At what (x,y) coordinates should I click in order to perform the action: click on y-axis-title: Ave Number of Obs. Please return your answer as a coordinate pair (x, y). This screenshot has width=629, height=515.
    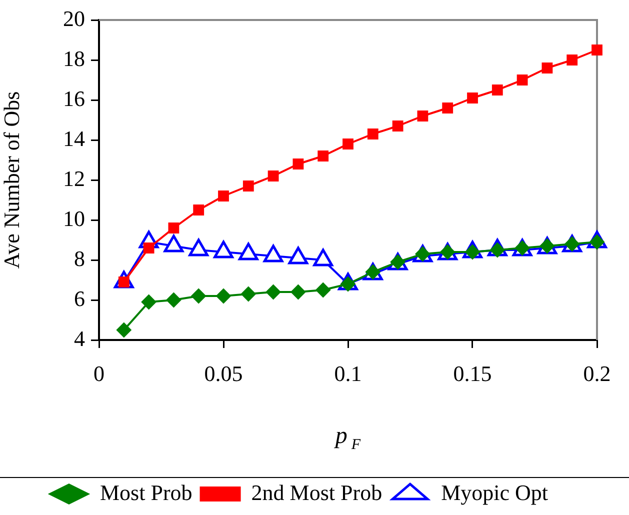
    Looking at the image, I should click on (12, 180).